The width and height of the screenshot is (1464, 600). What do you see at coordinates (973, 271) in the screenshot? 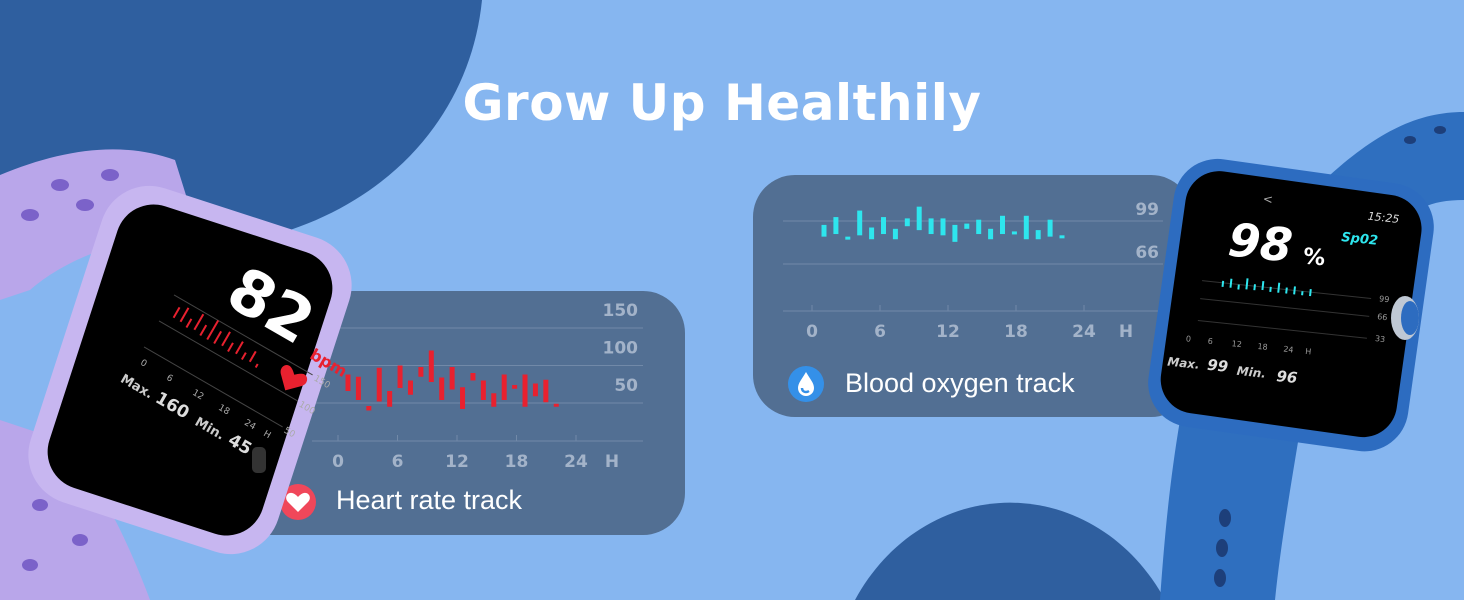
I see `blood-oxygen-chart: 99 66 0 6 12 18 24 H` at bounding box center [973, 271].